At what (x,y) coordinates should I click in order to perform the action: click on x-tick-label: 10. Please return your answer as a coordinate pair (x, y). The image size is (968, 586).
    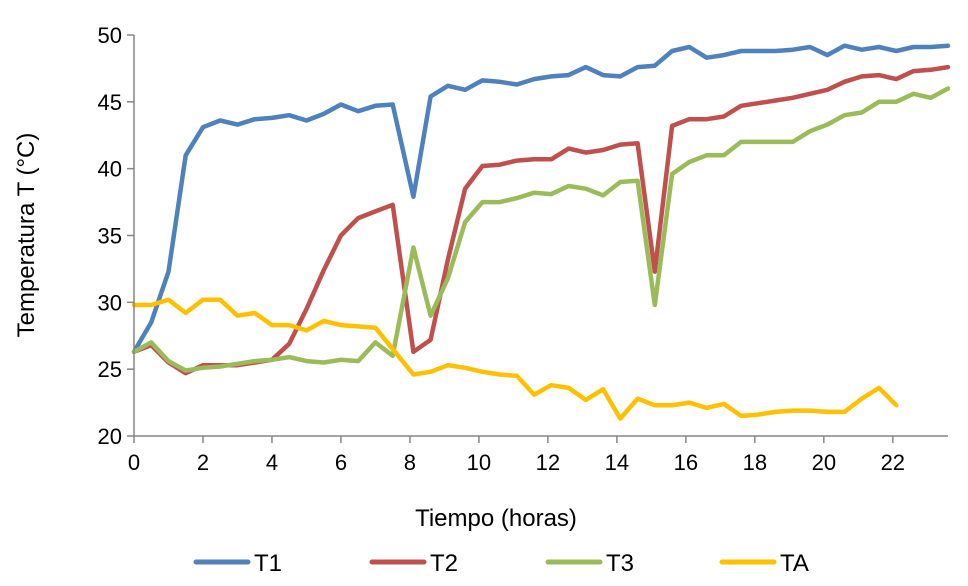
    Looking at the image, I should click on (479, 462).